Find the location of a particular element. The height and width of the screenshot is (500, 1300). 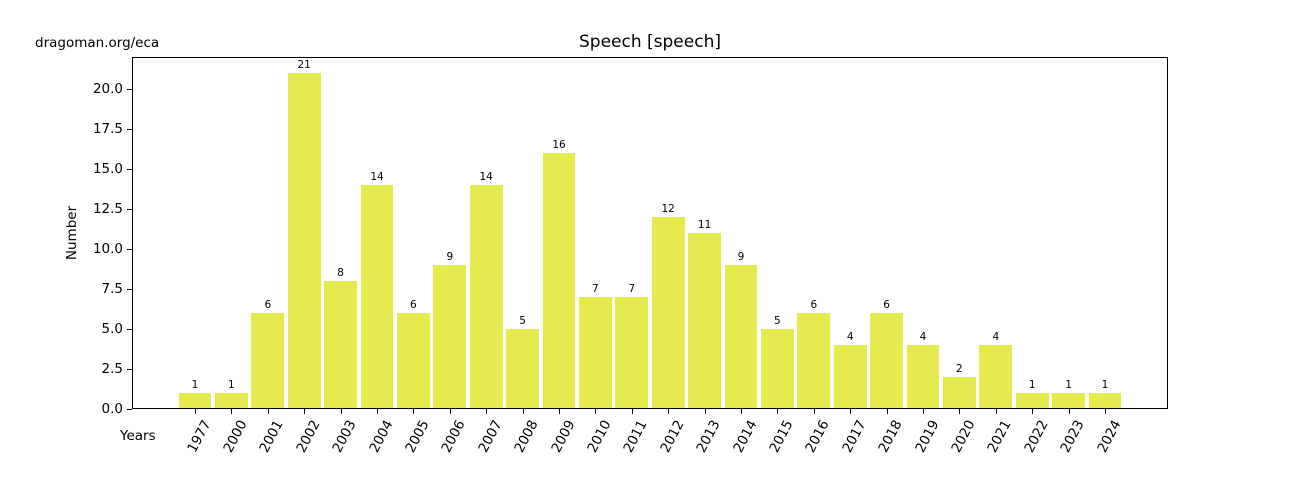

bar-2003 is located at coordinates (340, 345).